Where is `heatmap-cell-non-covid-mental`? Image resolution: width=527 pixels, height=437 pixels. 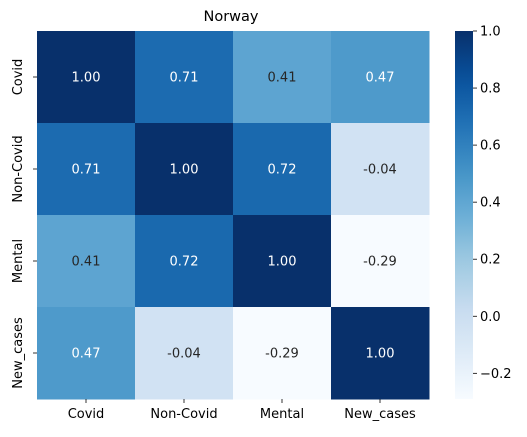
heatmap-cell-non-covid-mental is located at coordinates (282, 169).